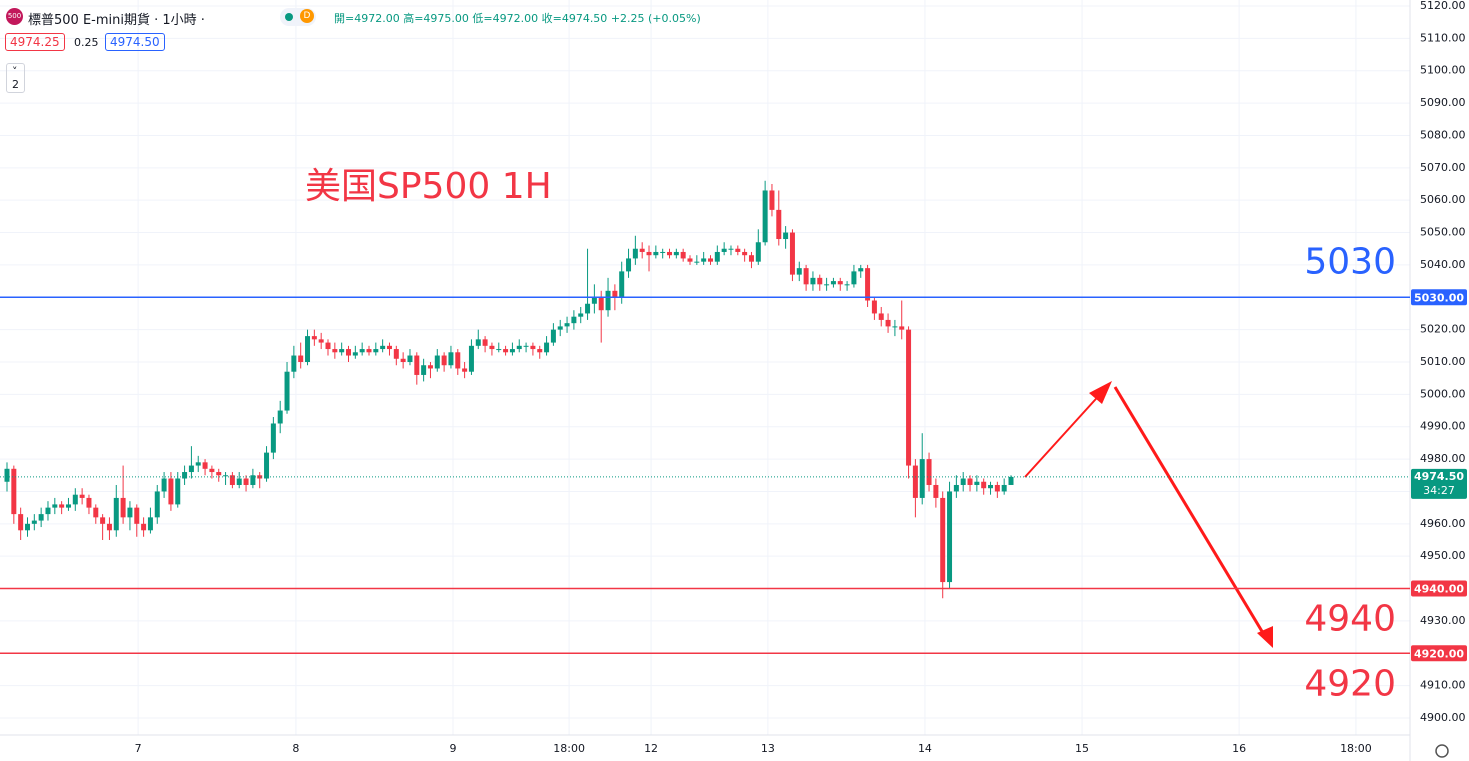 The height and width of the screenshot is (761, 1469). I want to click on y-tick-label: 4980.00, so click(1443, 458).